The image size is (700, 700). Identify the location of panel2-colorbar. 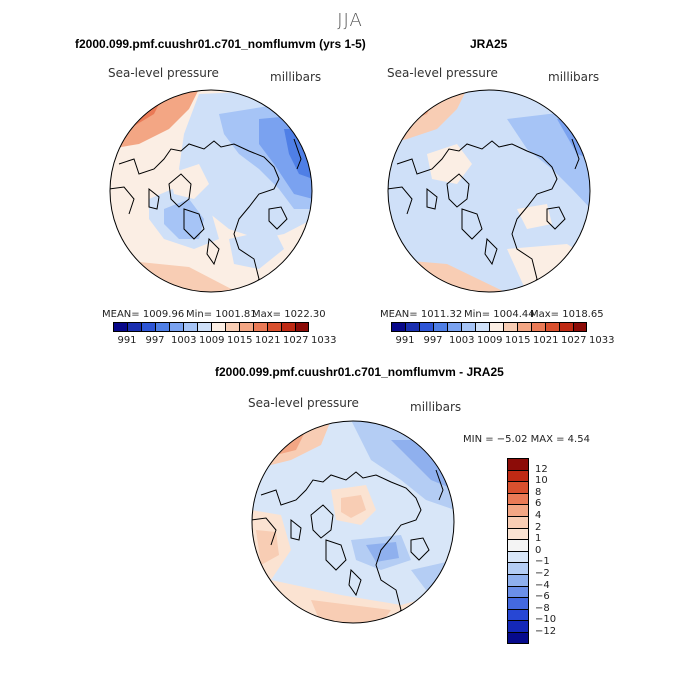
(489, 327).